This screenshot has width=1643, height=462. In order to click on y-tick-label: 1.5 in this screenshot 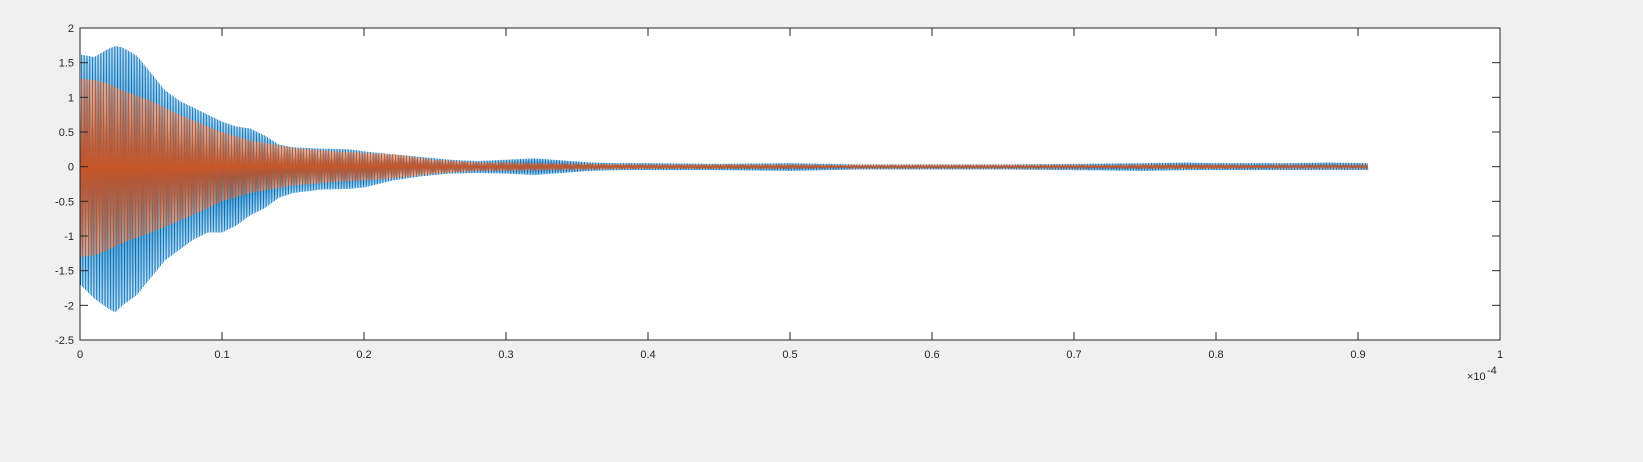, I will do `click(66, 64)`.